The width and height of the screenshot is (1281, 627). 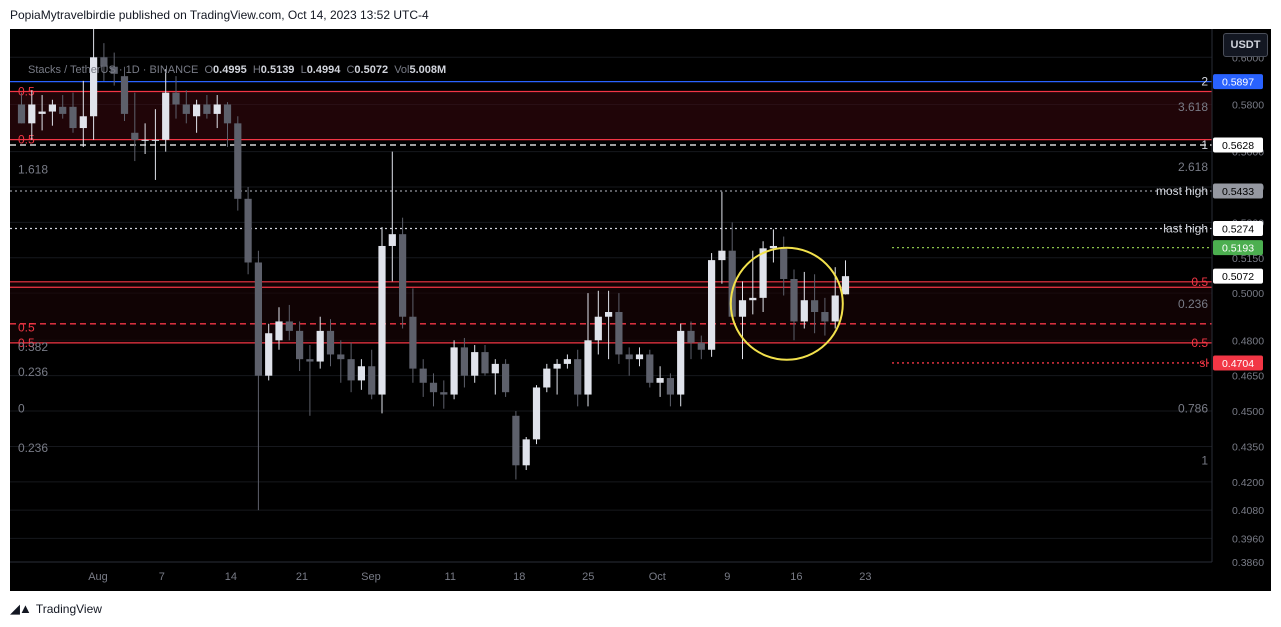 I want to click on legend-low-label: L, so click(x=303, y=70).